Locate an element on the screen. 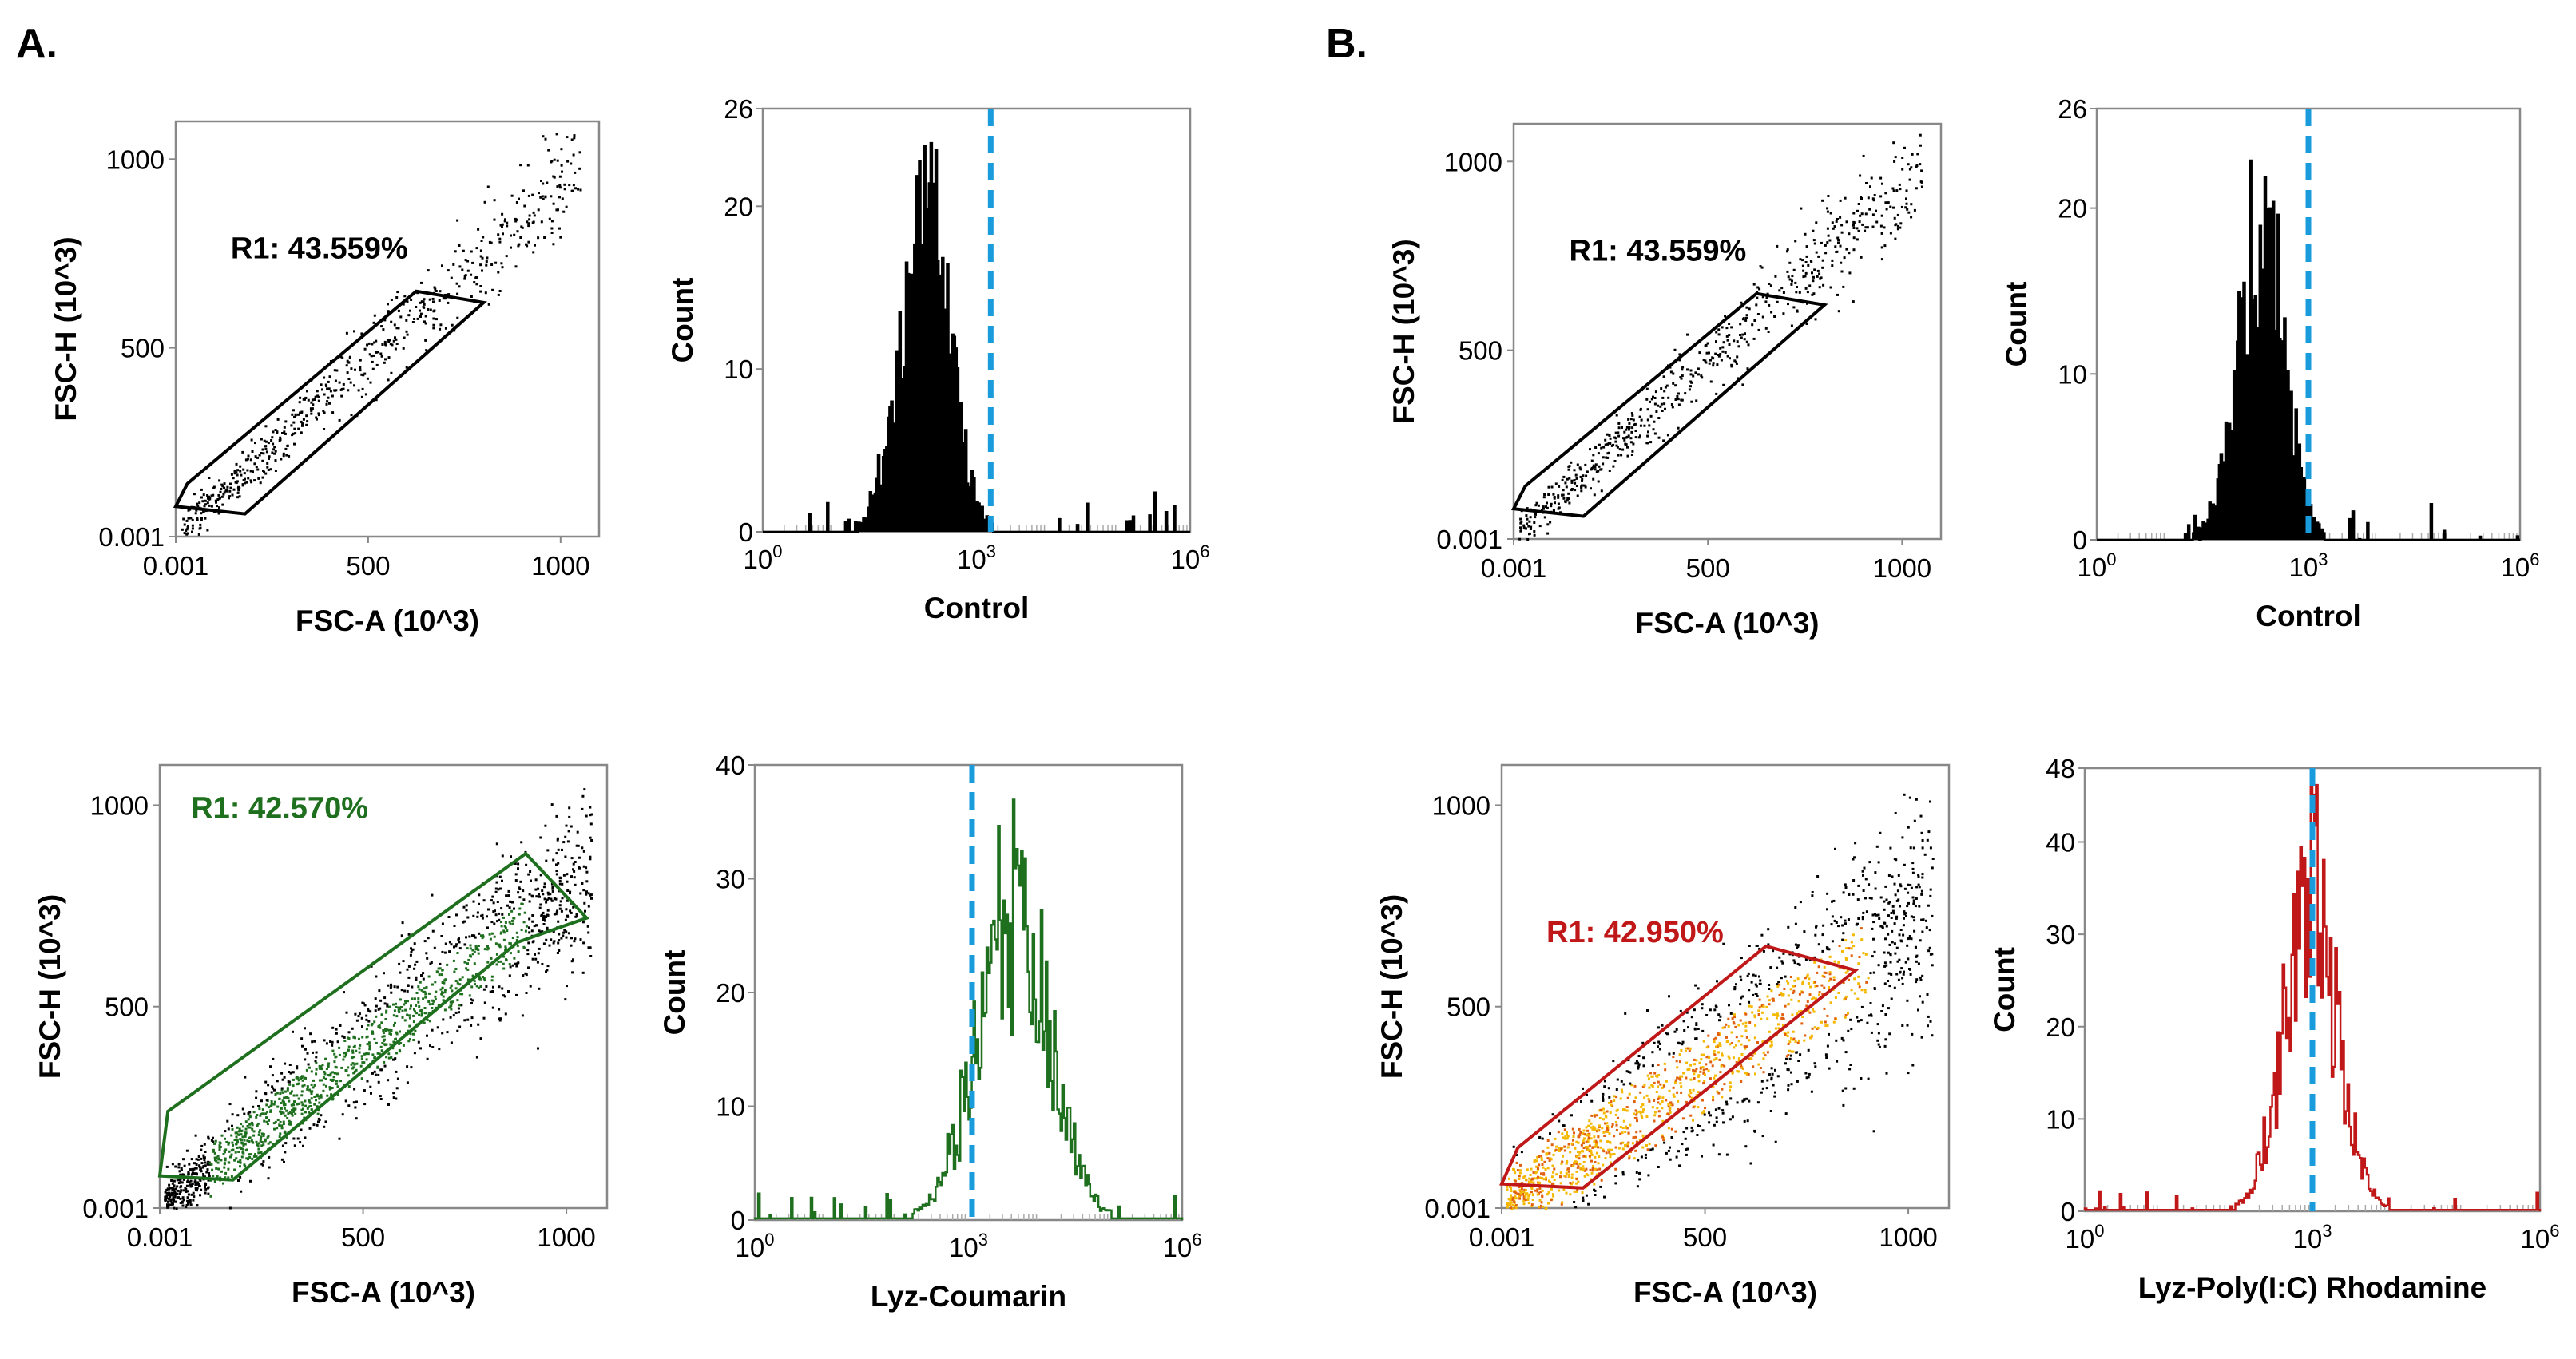  x-tick-label: 500 is located at coordinates (368, 565).